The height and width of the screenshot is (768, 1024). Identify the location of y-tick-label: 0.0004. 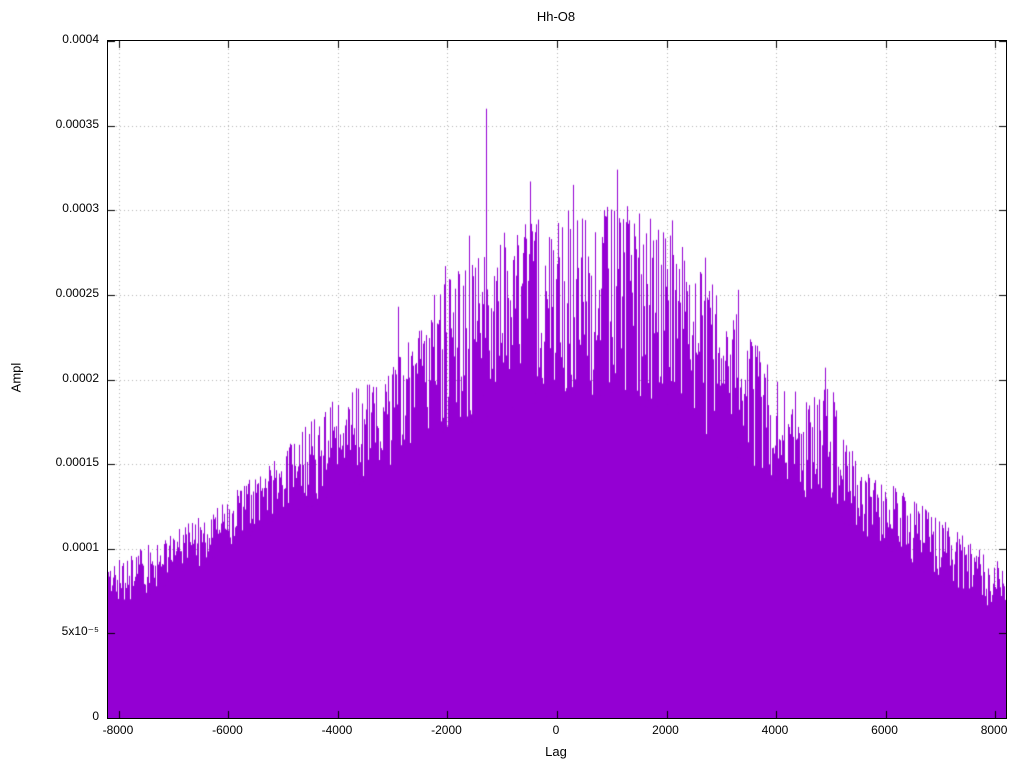
(80, 39).